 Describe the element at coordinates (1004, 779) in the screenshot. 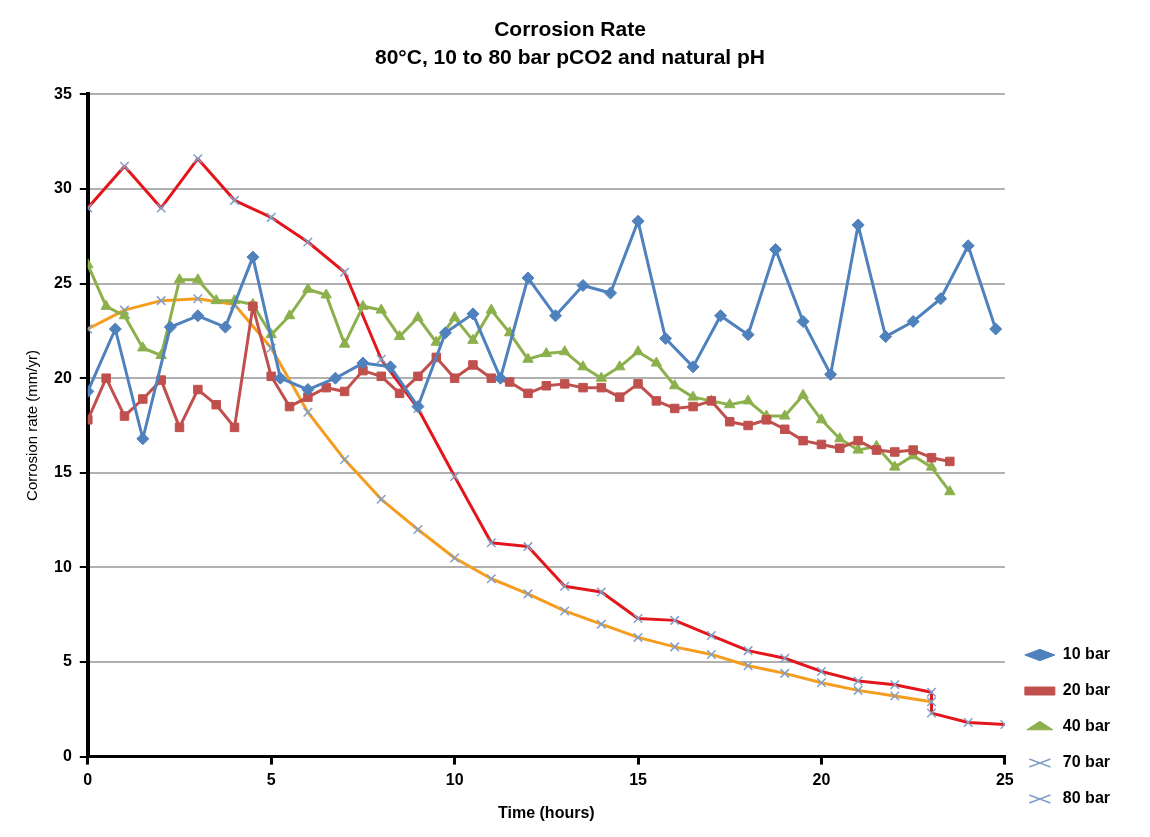

I see `x-tick-label: 25` at that location.